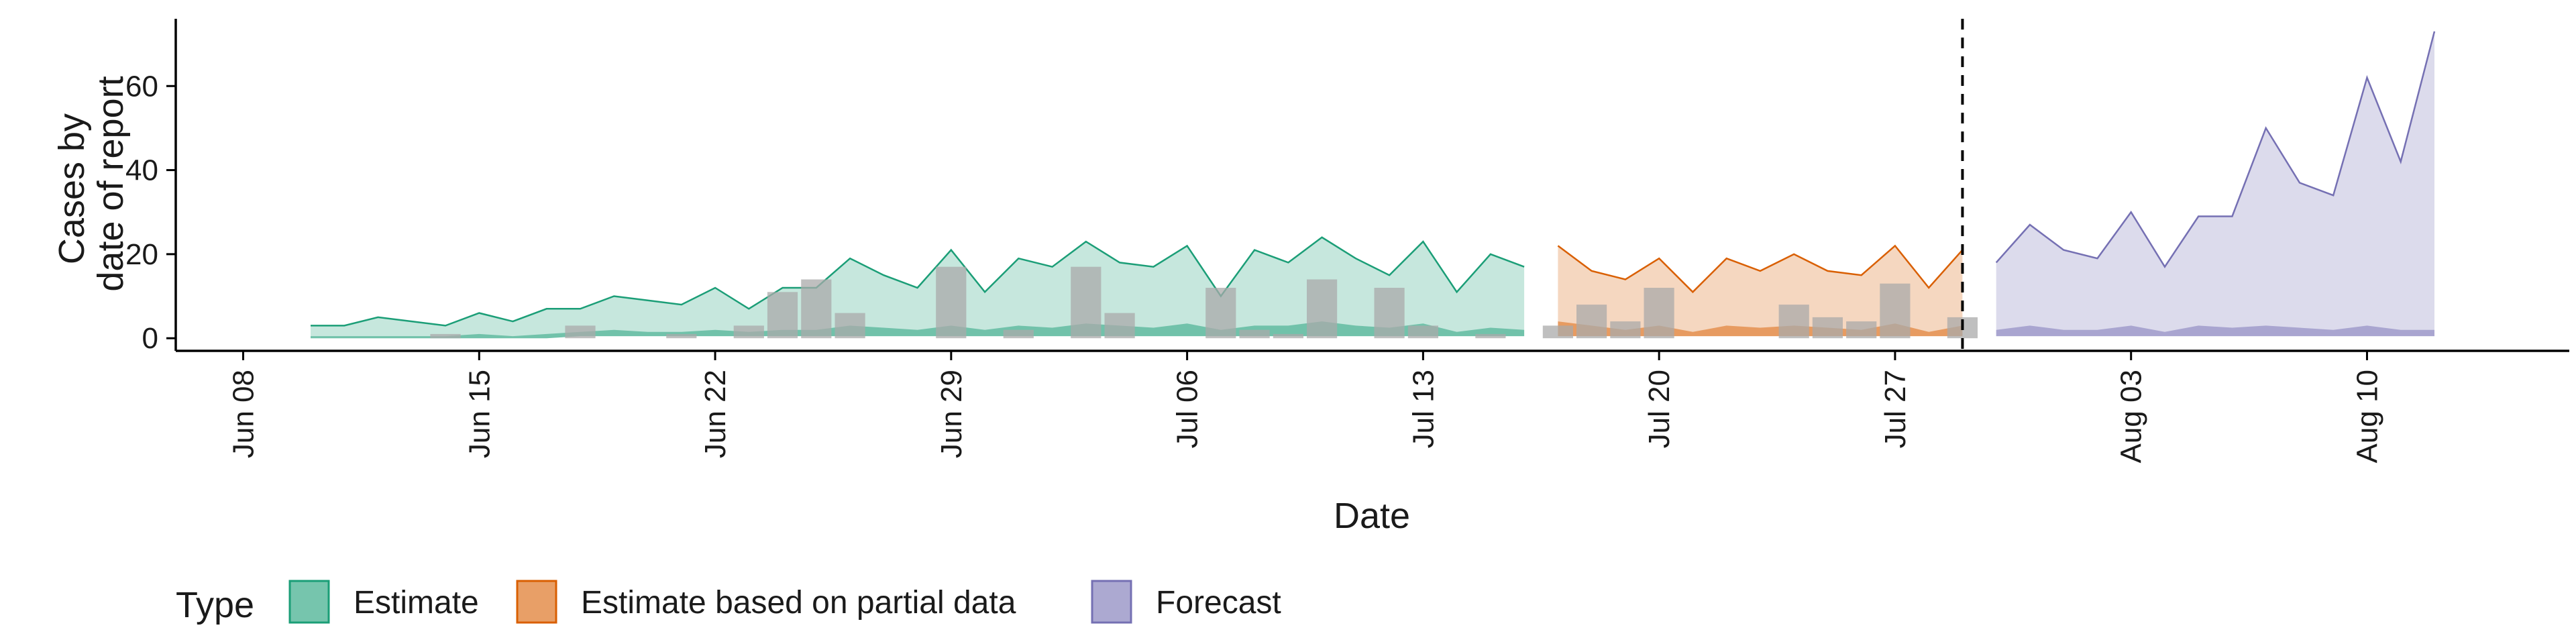  Describe the element at coordinates (1423, 409) in the screenshot. I see `x-tick-label: Jul 13` at that location.